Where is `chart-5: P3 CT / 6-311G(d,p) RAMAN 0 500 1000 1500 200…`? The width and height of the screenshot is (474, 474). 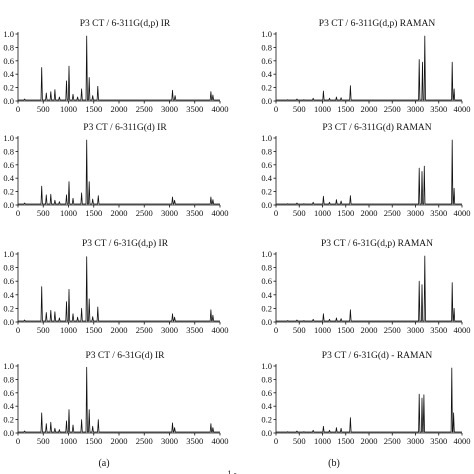
chart-5: P3 CT / 6-311G(d,p) RAMAN 0 500 1000 1500 200… is located at coordinates (365, 66).